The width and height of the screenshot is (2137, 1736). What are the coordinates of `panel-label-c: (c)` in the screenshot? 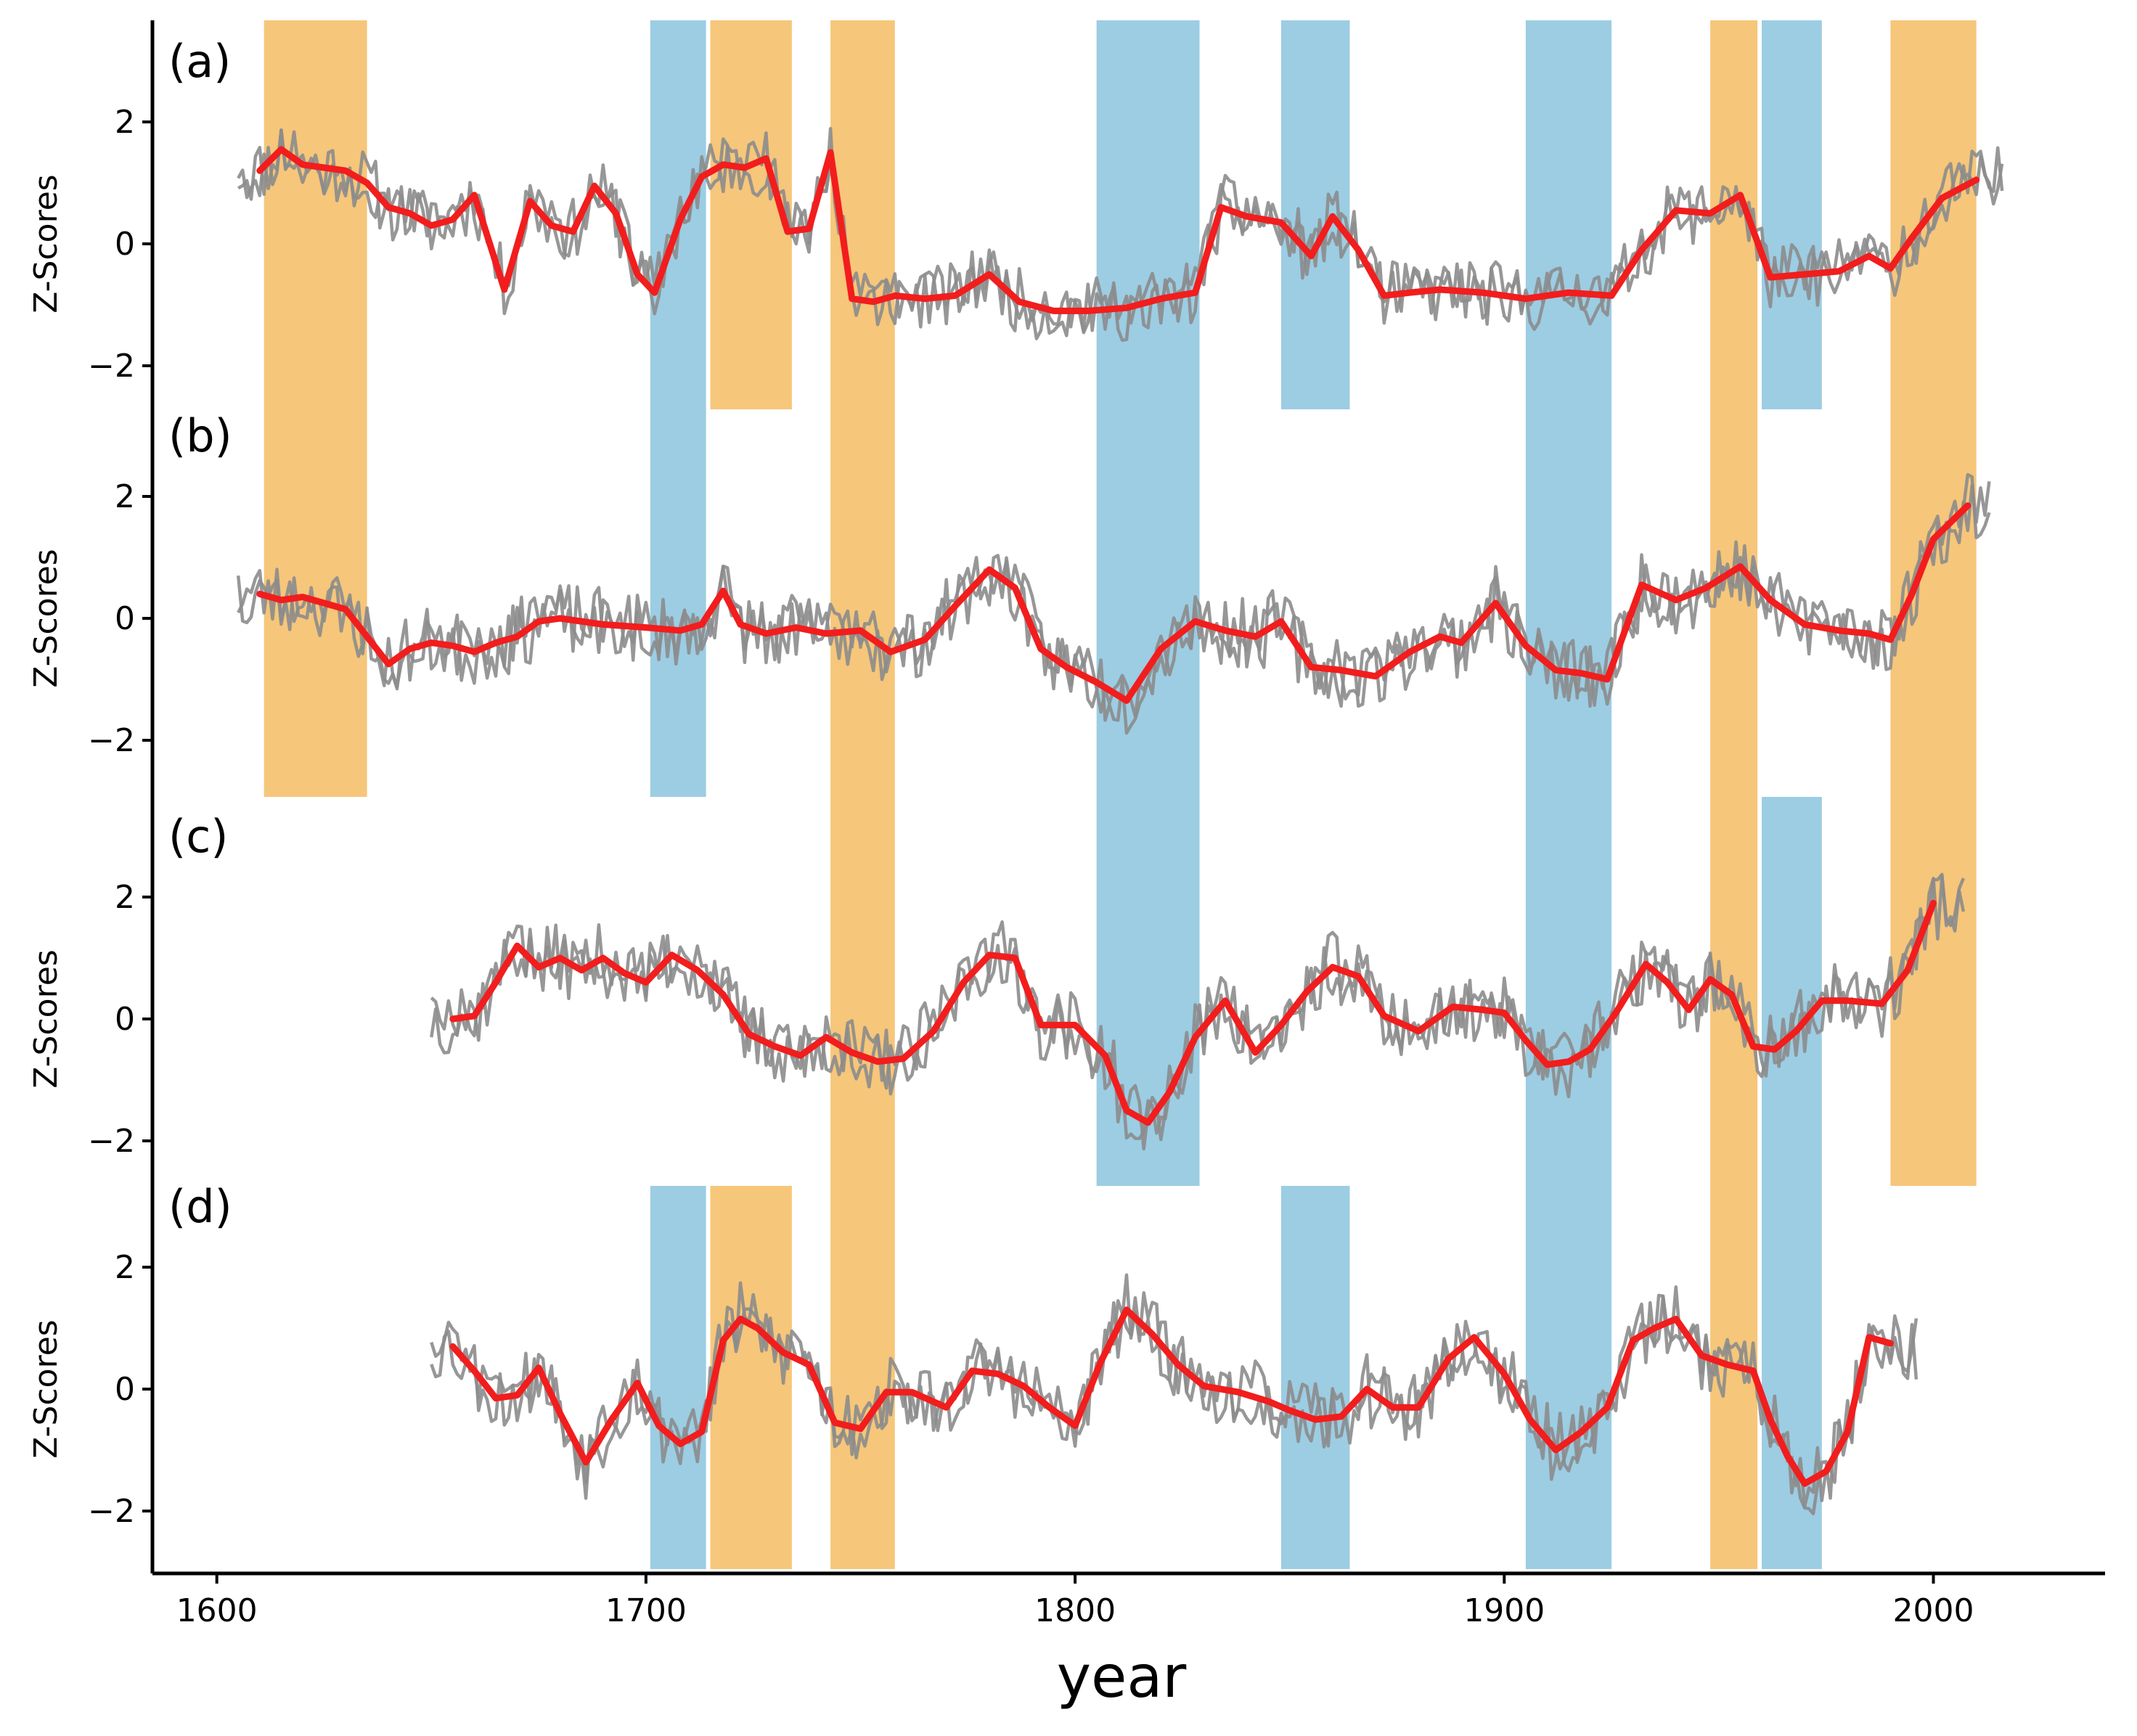 It's located at (198, 836).